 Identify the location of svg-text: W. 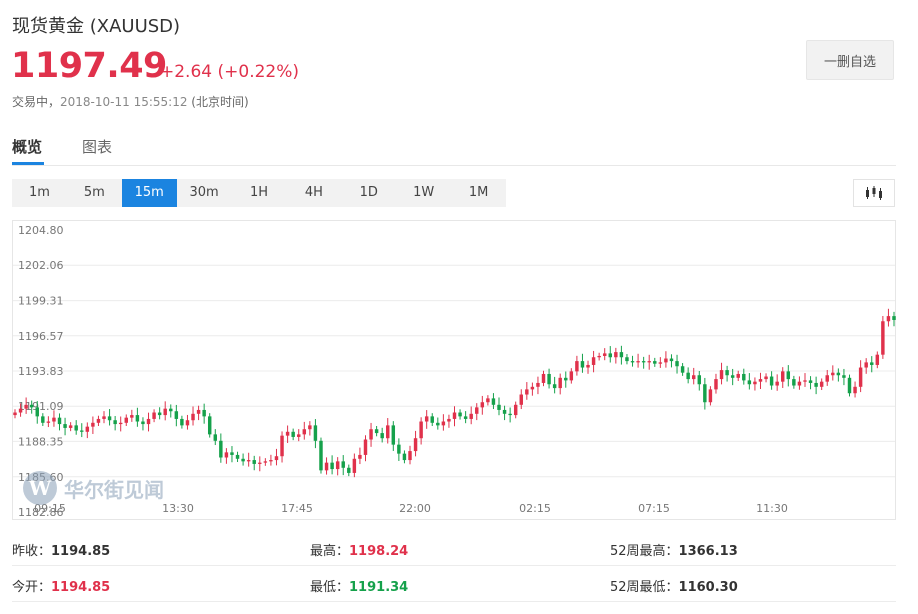
(40, 488).